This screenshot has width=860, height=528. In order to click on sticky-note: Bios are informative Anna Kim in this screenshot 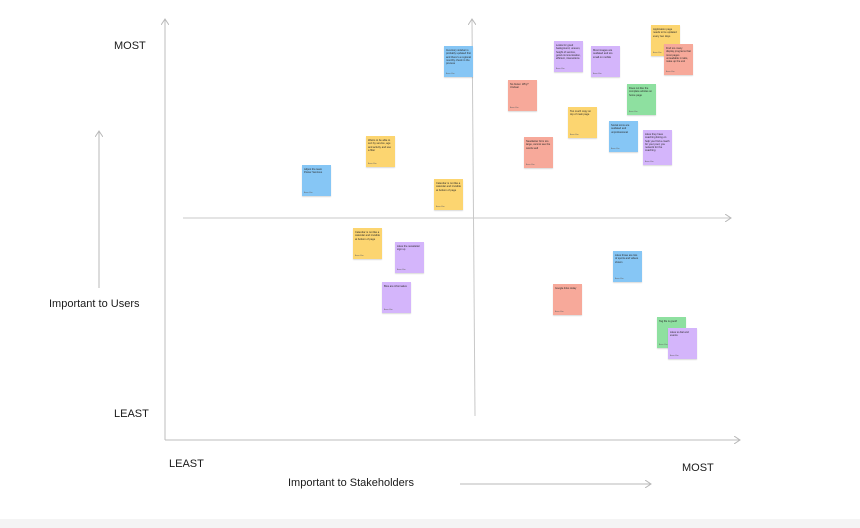, I will do `click(396, 297)`.